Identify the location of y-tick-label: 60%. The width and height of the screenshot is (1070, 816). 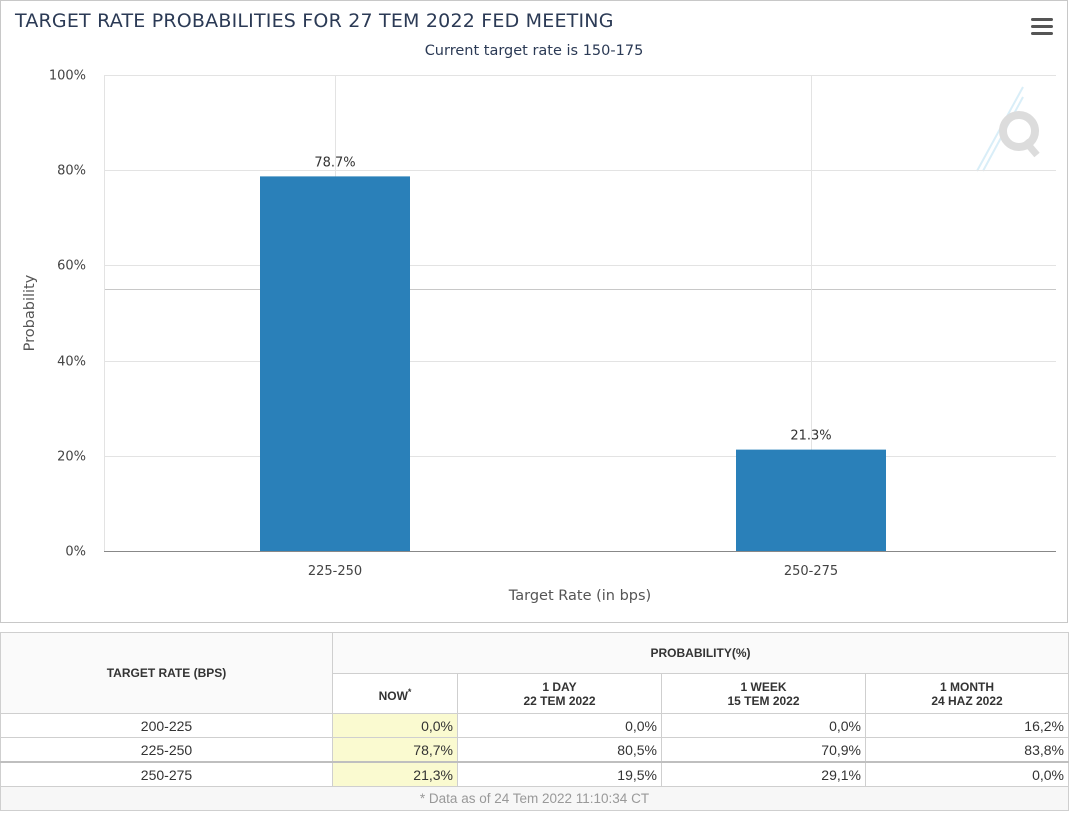
(71, 266).